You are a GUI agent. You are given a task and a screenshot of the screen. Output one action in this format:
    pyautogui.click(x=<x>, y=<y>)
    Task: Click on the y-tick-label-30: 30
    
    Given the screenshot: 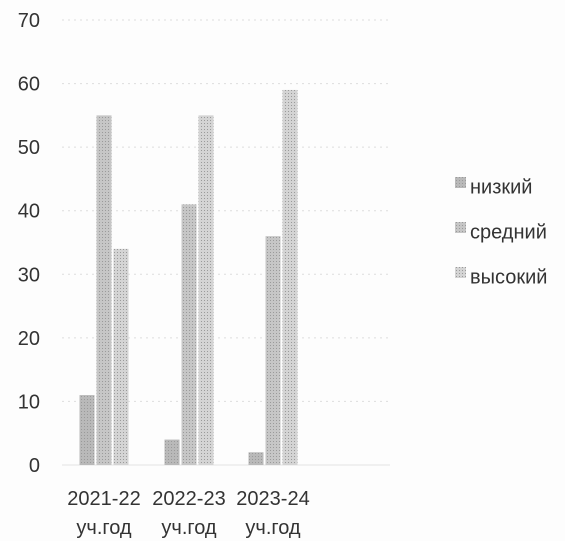 What is the action you would take?
    pyautogui.click(x=29, y=275)
    